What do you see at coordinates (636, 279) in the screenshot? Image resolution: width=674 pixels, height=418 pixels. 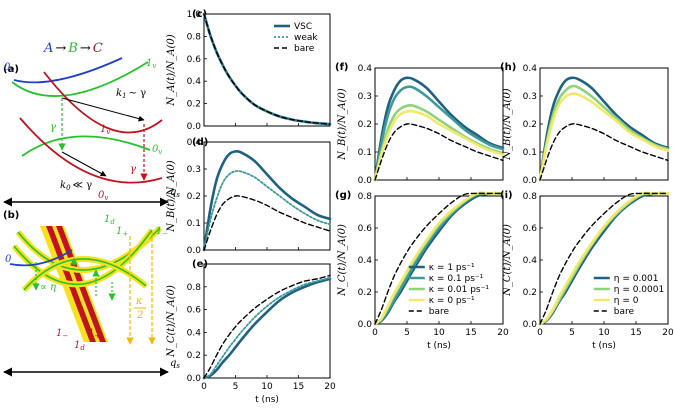 I see `legend-entry: η = 0.001` at bounding box center [636, 279].